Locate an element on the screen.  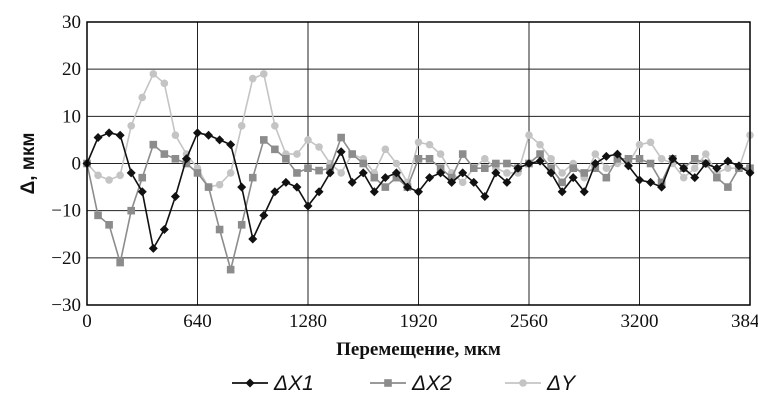
y-tick-label: 0 is located at coordinates (77, 164).